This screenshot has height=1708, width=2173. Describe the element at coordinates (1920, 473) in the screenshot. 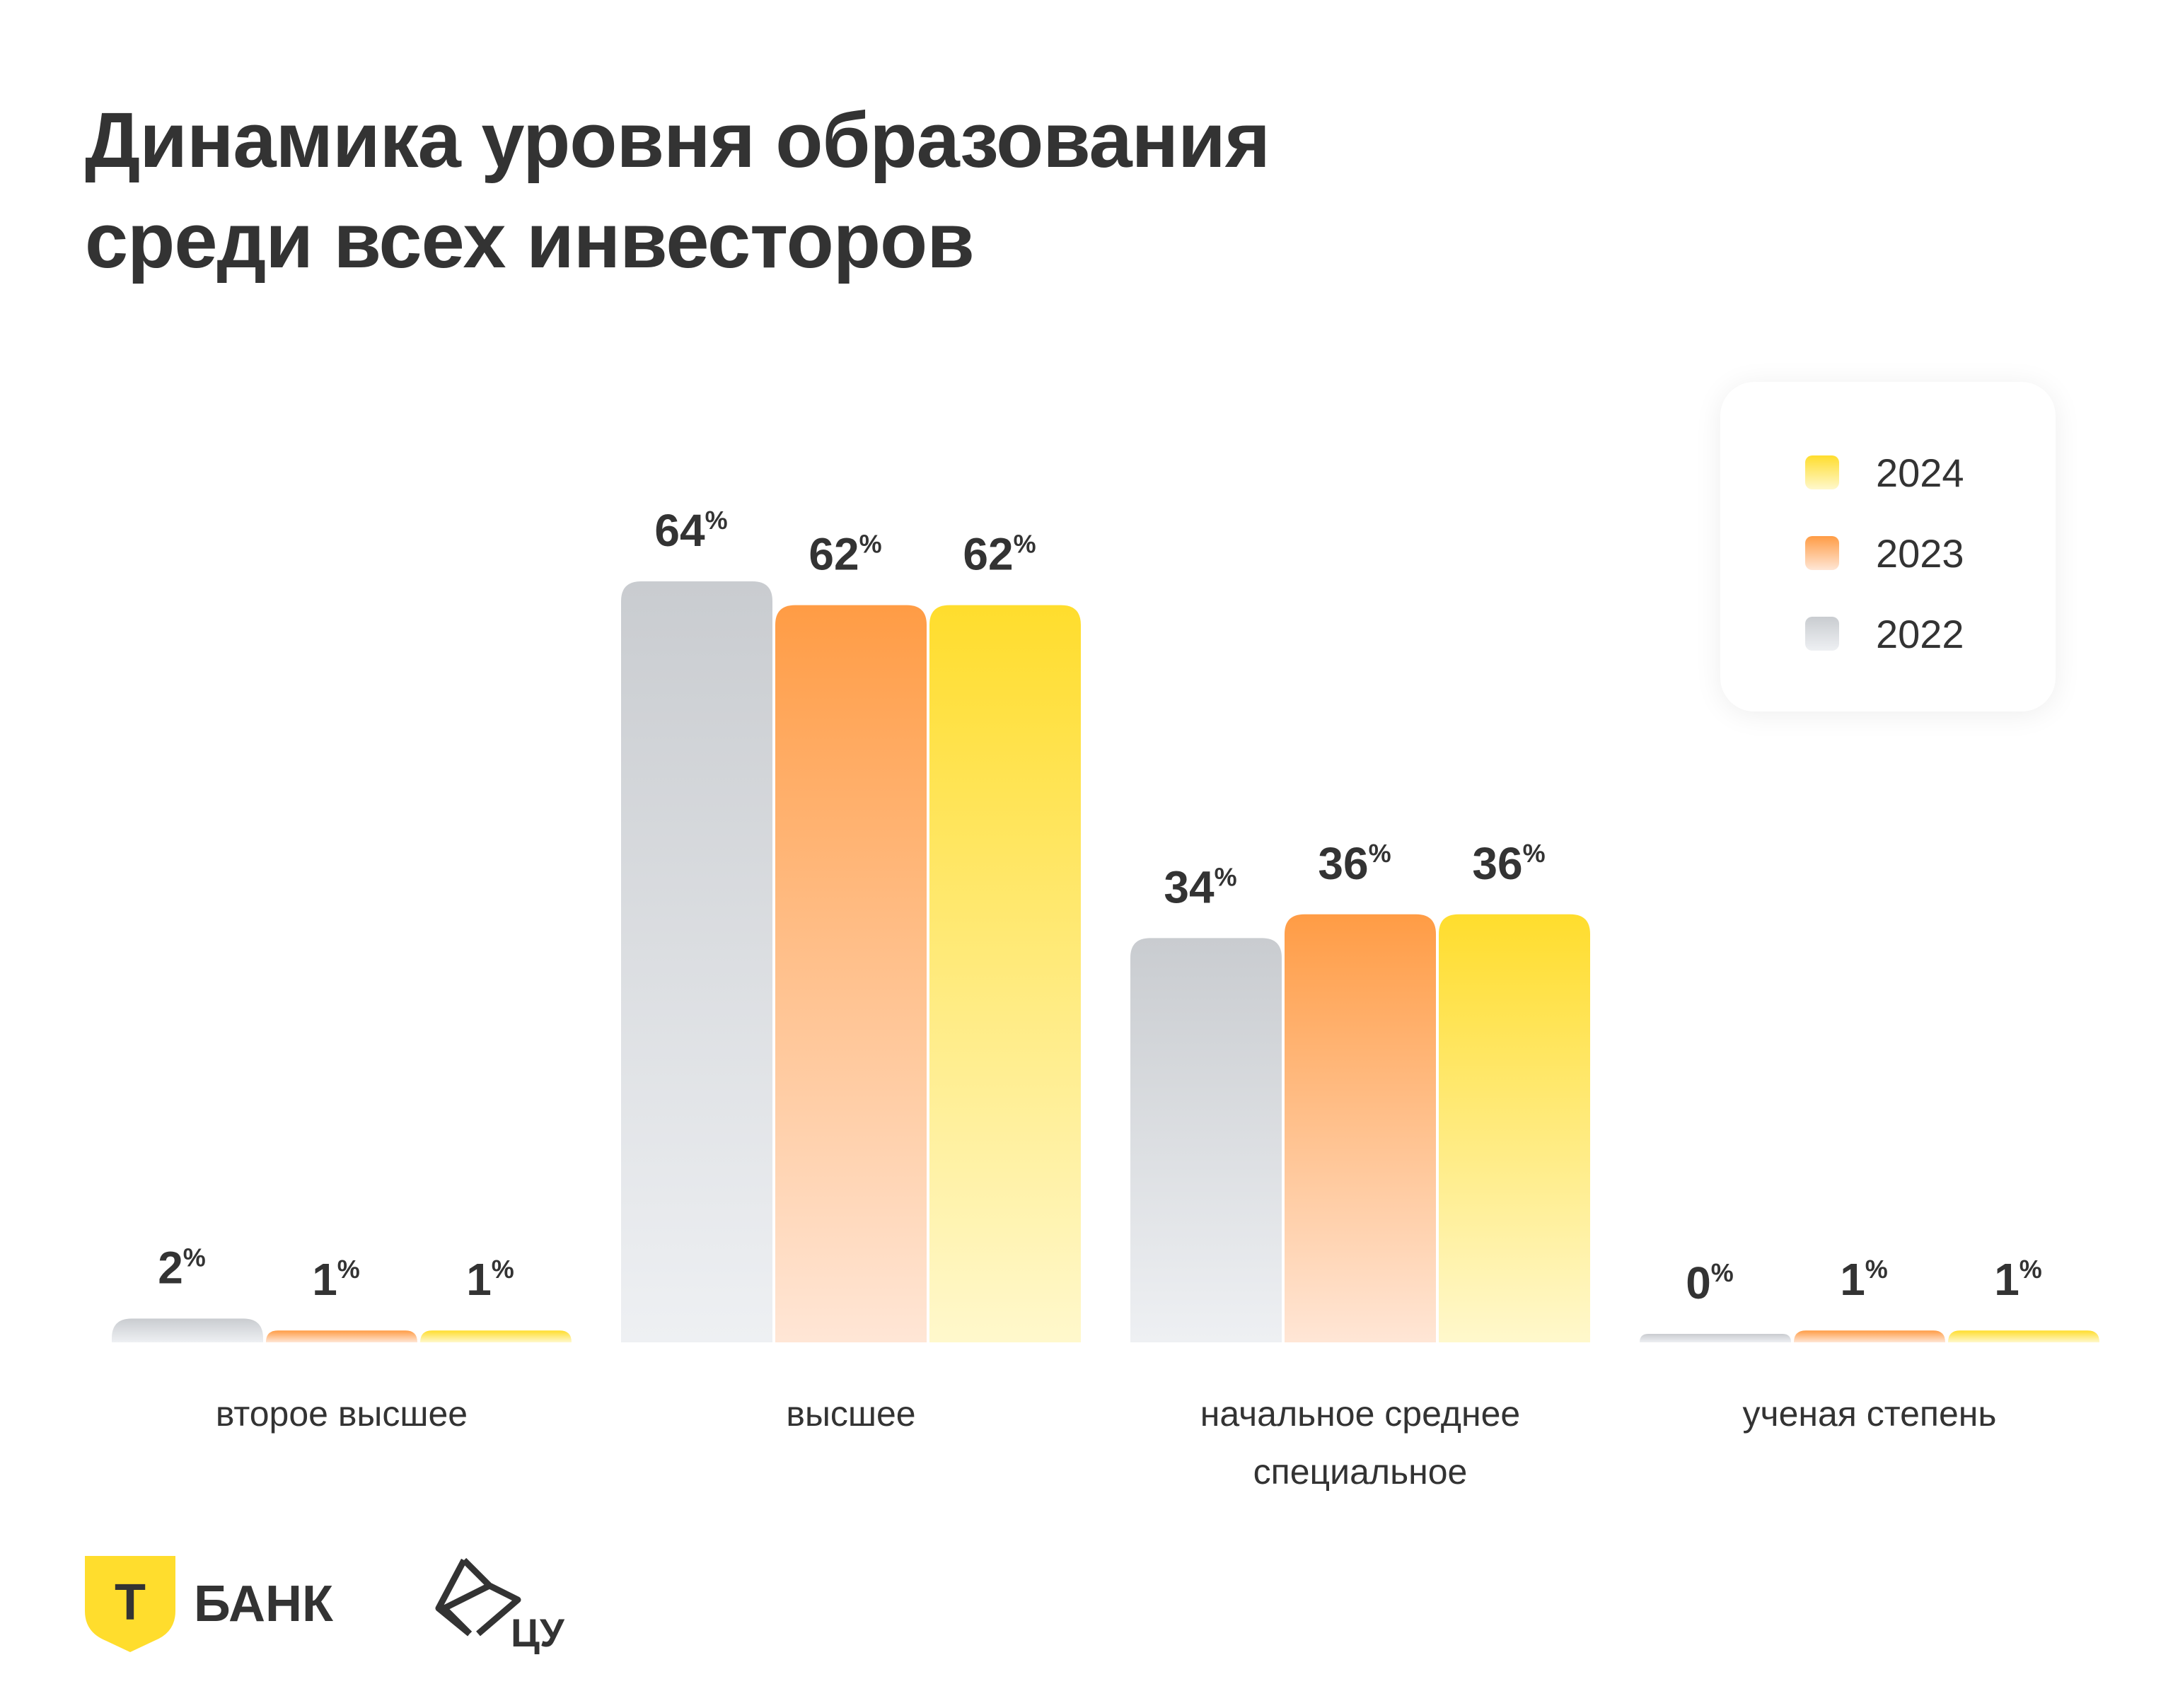

I see `legend-label-2024: 2024` at that location.